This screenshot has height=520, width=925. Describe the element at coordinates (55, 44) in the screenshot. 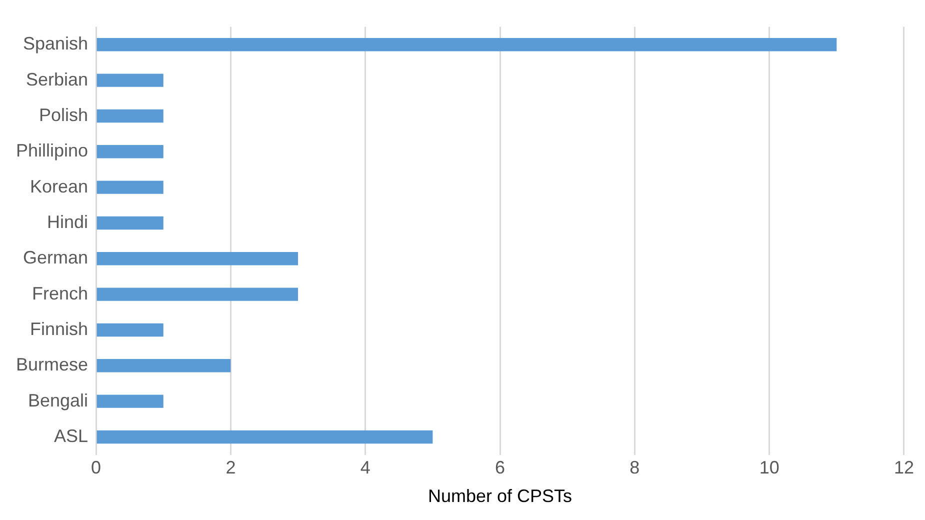

I see `y-tick-label: Spanish` at that location.